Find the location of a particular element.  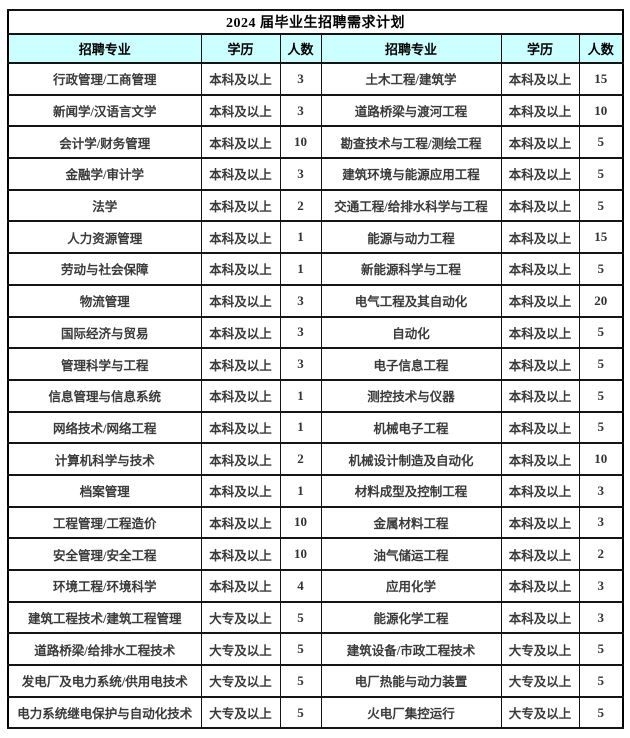

header-degree-right: 学历 is located at coordinates (540, 48).